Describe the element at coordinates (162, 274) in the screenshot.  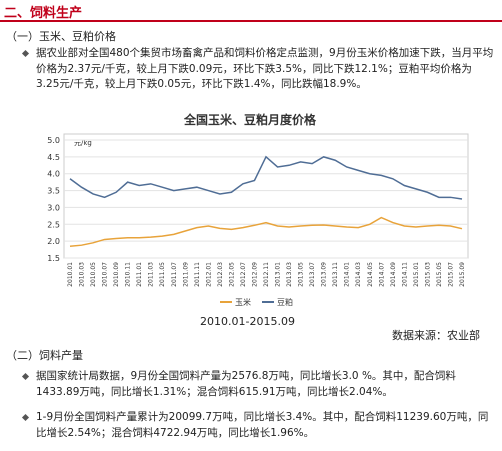
I see `x-tick-label: 2011.05` at that location.